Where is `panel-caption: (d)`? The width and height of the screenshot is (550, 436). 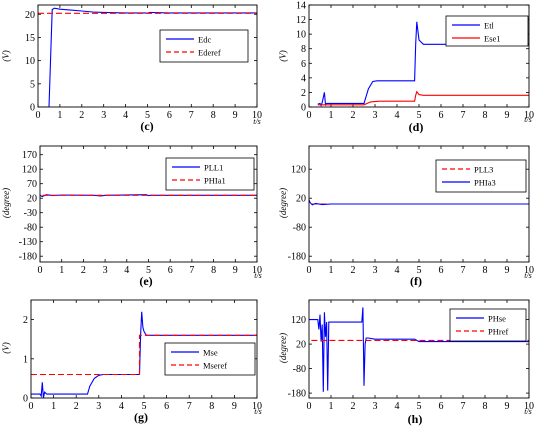 panel-caption: (d) is located at coordinates (416, 127).